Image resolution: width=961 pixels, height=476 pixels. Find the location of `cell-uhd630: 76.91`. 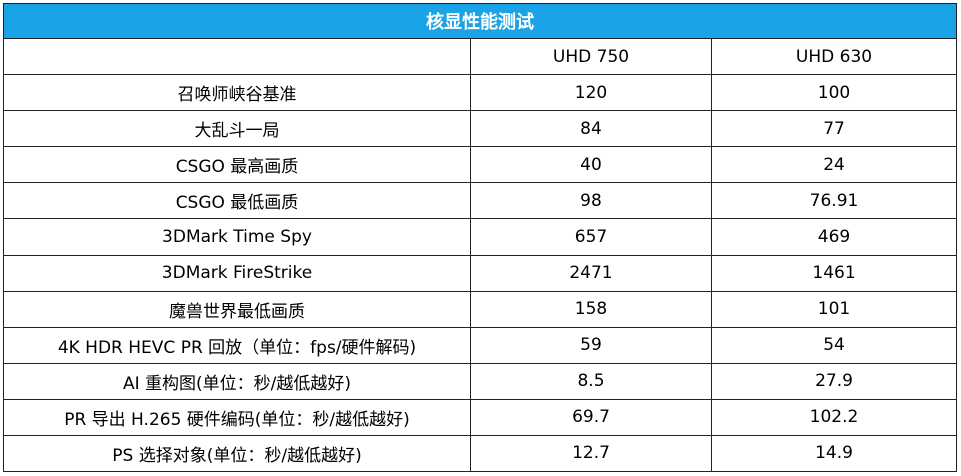

cell-uhd630: 76.91 is located at coordinates (834, 201).